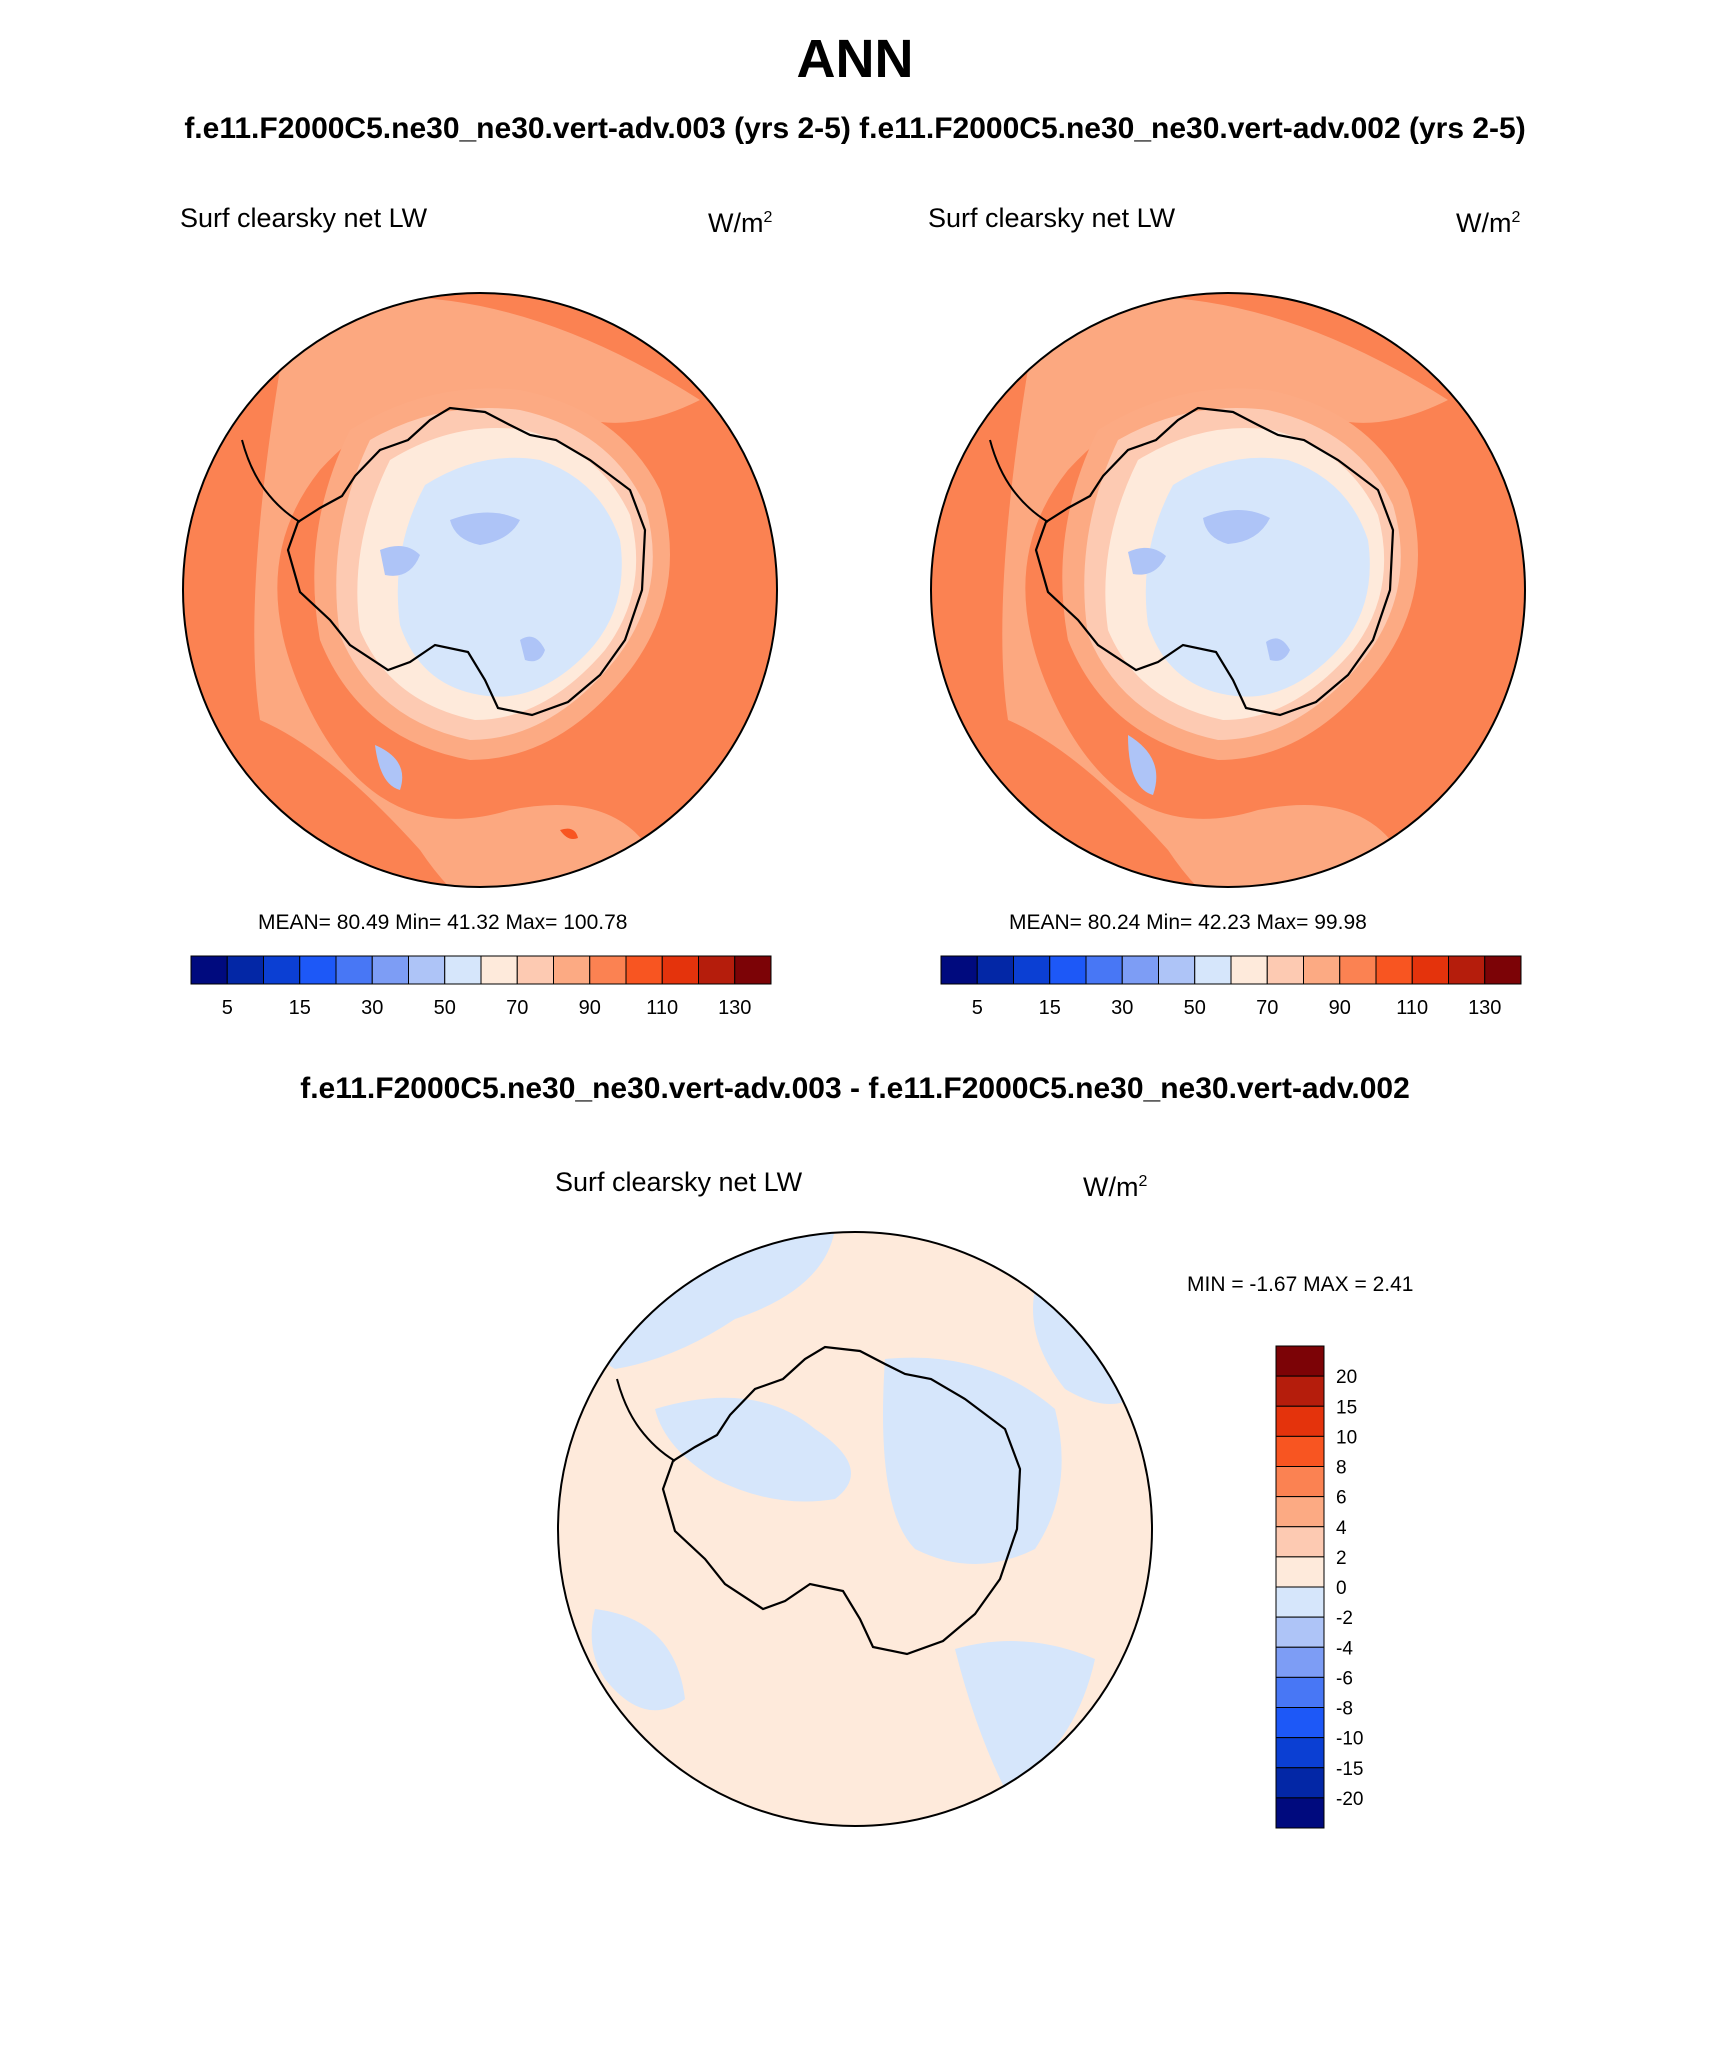 The image size is (1710, 2061). I want to click on left-colorbar: 5 15 30 50 70 90 110 130, so click(481, 987).